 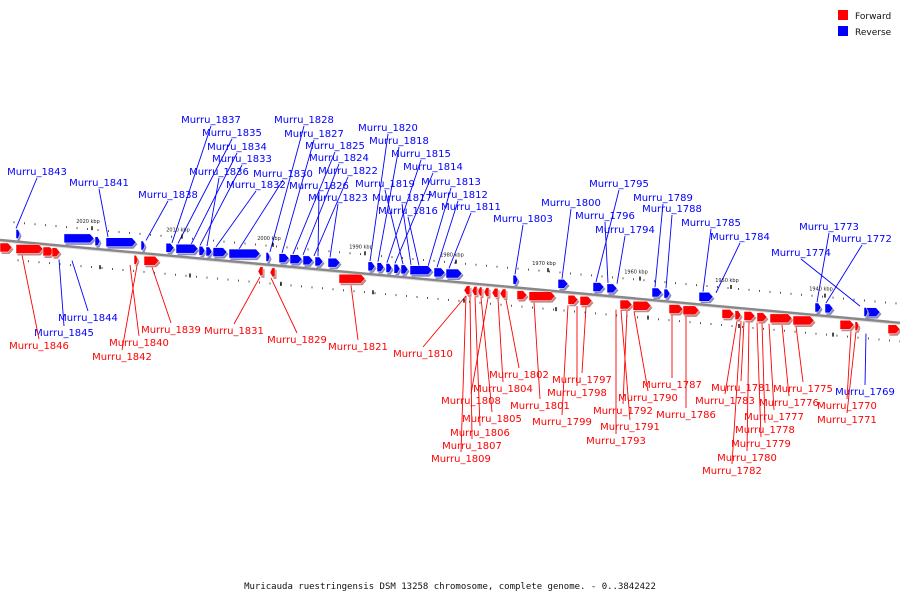 What do you see at coordinates (99, 183) in the screenshot?
I see `gene-label: Murru_1841` at bounding box center [99, 183].